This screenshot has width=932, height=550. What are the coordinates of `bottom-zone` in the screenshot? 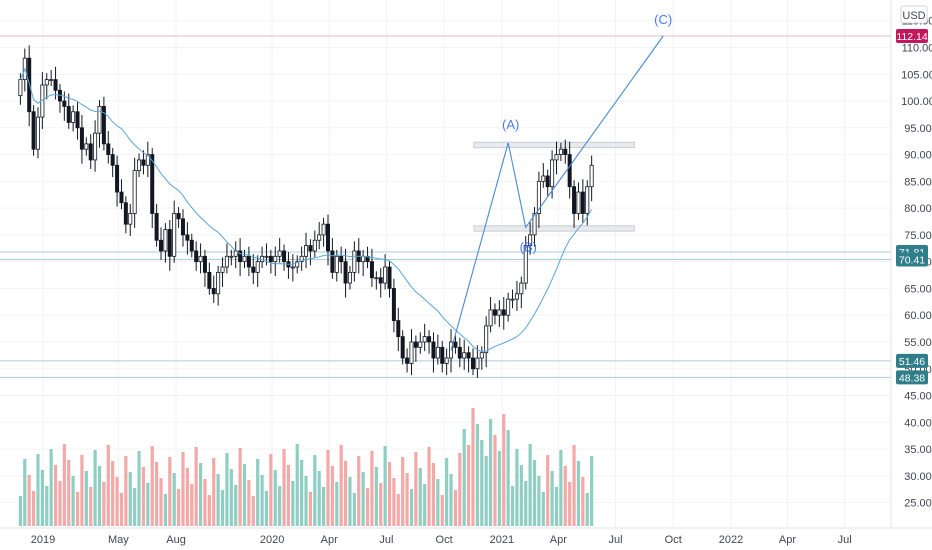 It's located at (554, 228).